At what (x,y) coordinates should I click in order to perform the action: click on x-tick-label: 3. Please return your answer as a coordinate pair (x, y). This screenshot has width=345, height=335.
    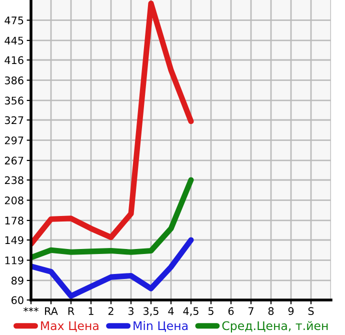
    Looking at the image, I should click on (131, 311).